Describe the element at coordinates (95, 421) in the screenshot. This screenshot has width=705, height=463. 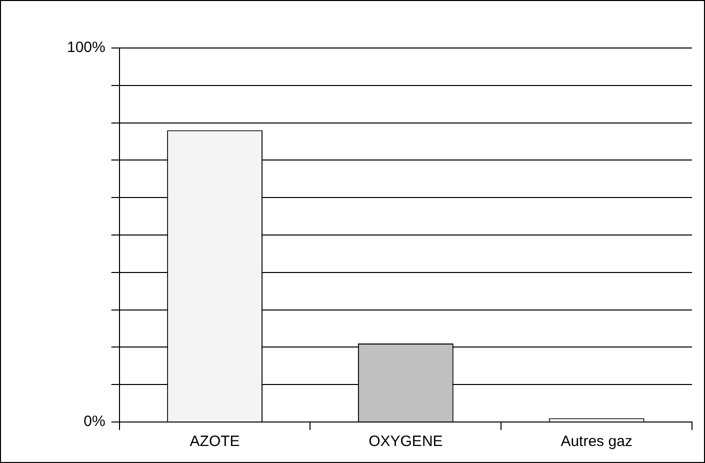
I see `y-tick-label: 0%` at that location.